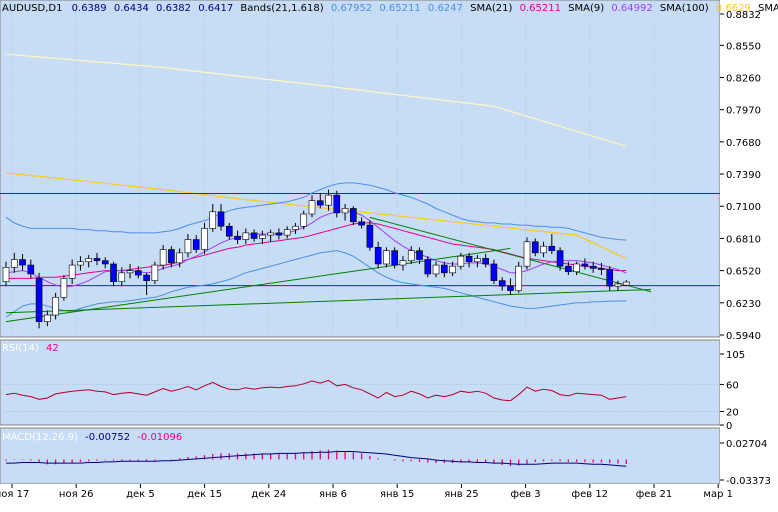 This screenshot has height=512, width=778. I want to click on sma21-label: SMA(21), so click(491, 8).